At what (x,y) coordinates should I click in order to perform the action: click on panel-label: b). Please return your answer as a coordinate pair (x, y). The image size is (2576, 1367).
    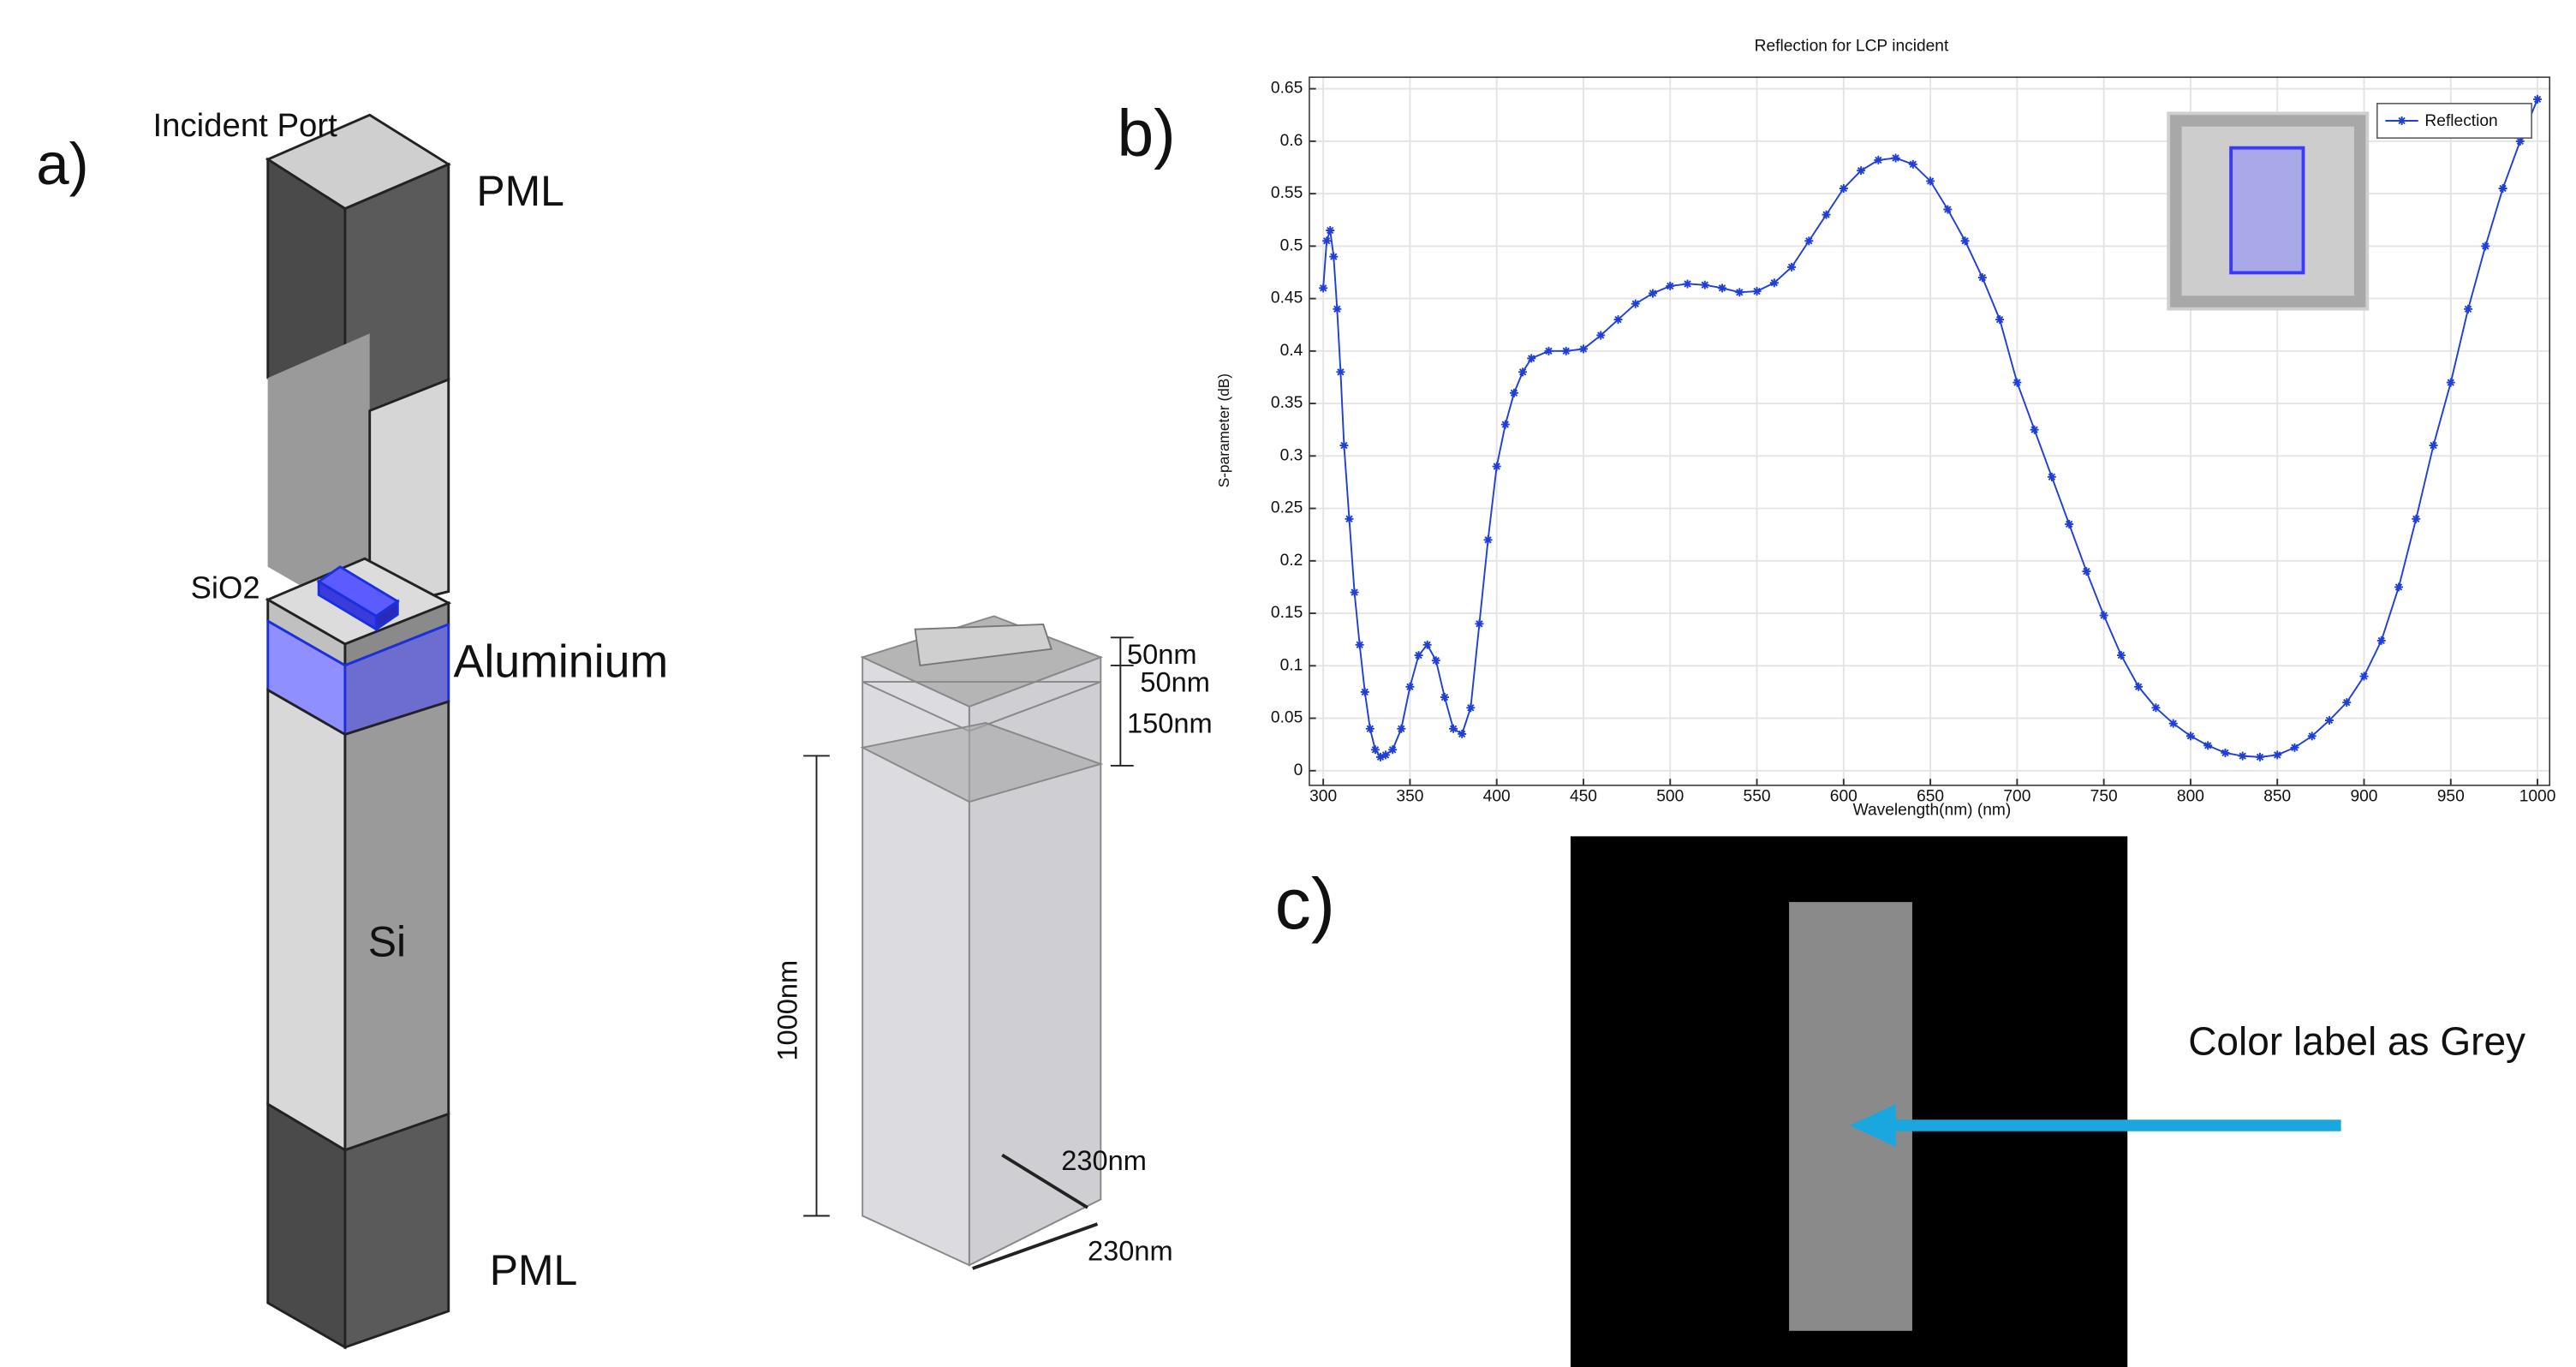
    Looking at the image, I should click on (1147, 134).